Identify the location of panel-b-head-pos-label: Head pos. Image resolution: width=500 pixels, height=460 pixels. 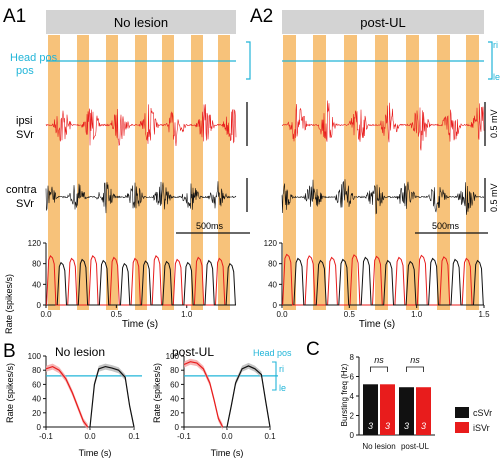
(272, 353).